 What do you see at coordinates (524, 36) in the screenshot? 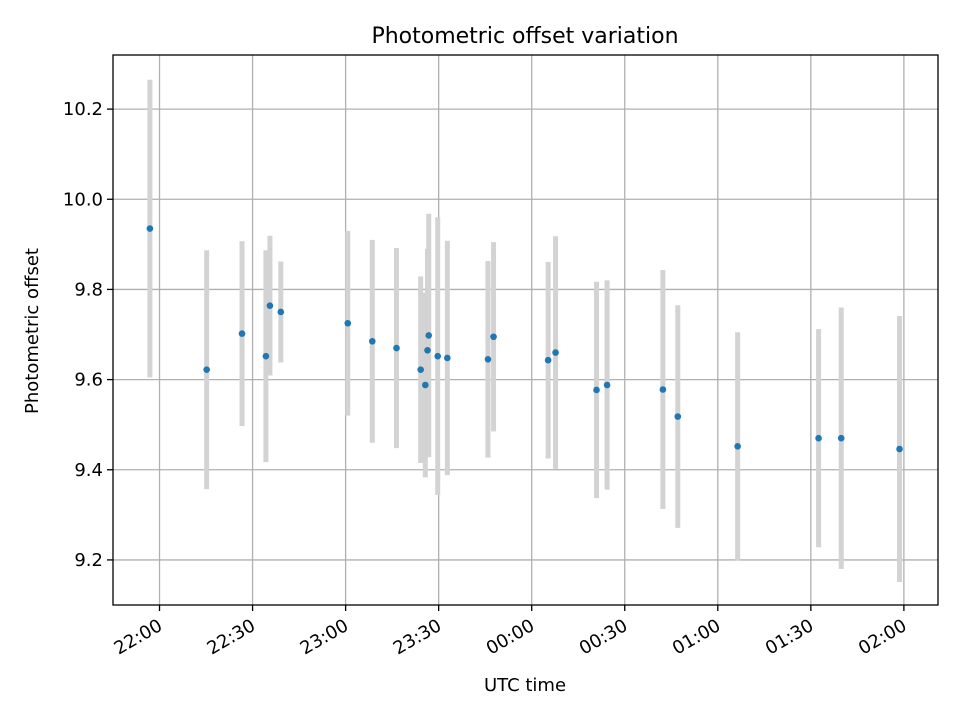
I see `chart-title: Photometric offset variation` at bounding box center [524, 36].